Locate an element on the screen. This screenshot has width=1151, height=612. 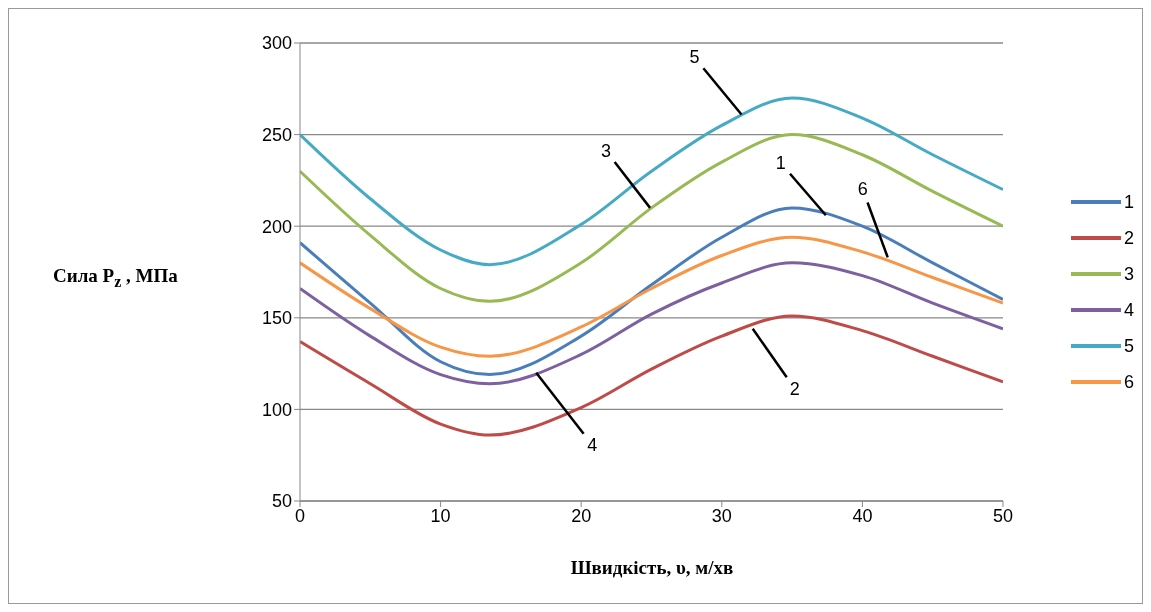
y-tick-label: 200 is located at coordinates (276, 226).